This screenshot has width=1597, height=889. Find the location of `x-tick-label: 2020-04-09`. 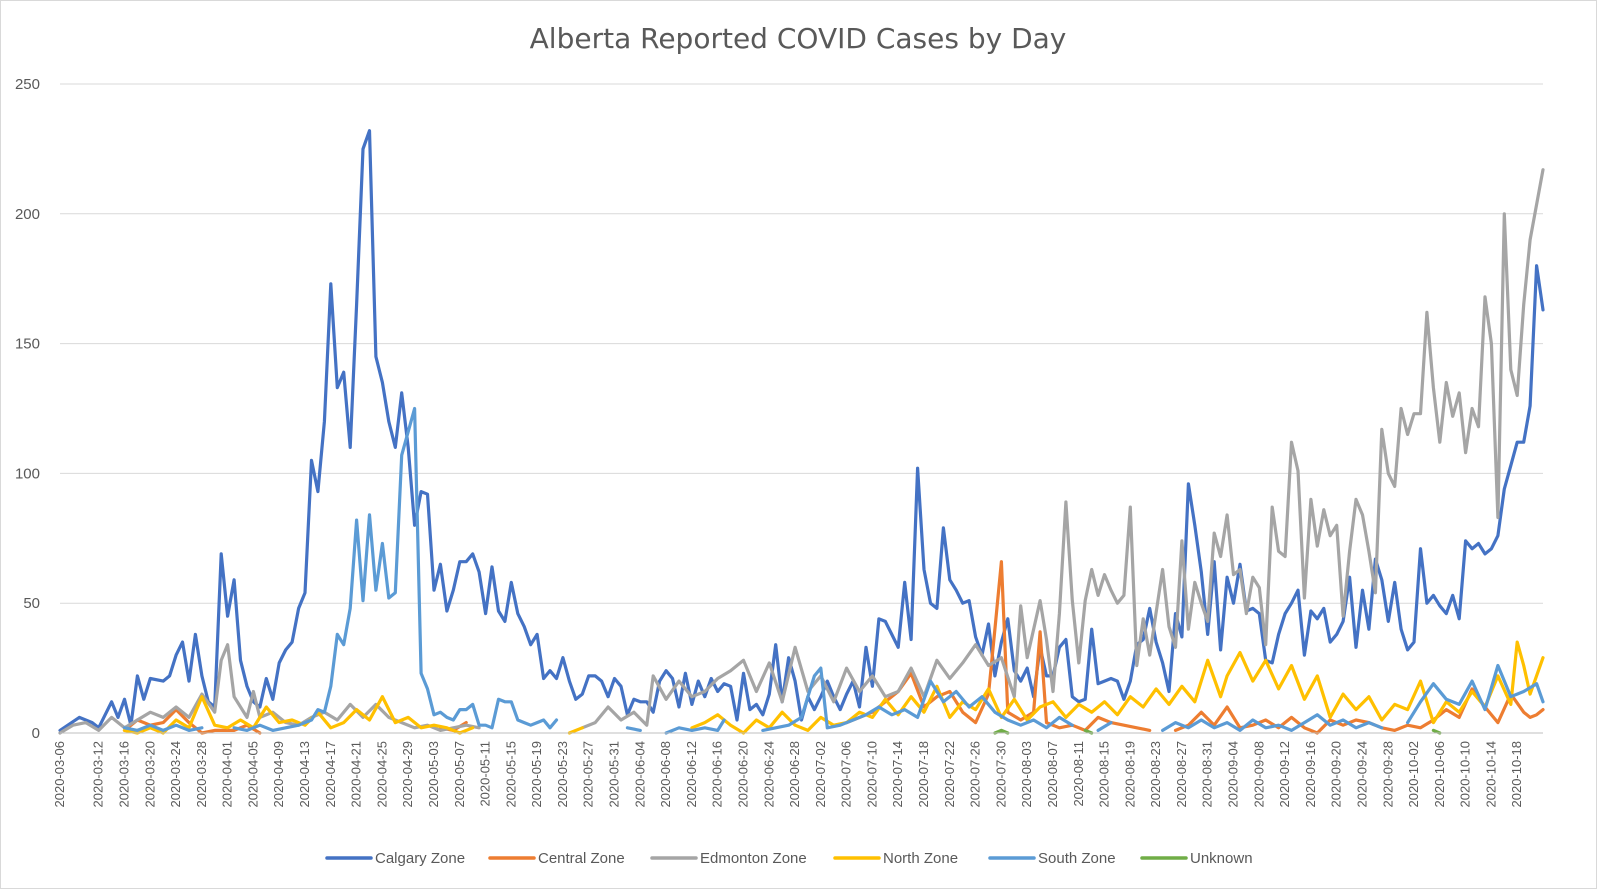

x-tick-label: 2020-04-09 is located at coordinates (278, 774).